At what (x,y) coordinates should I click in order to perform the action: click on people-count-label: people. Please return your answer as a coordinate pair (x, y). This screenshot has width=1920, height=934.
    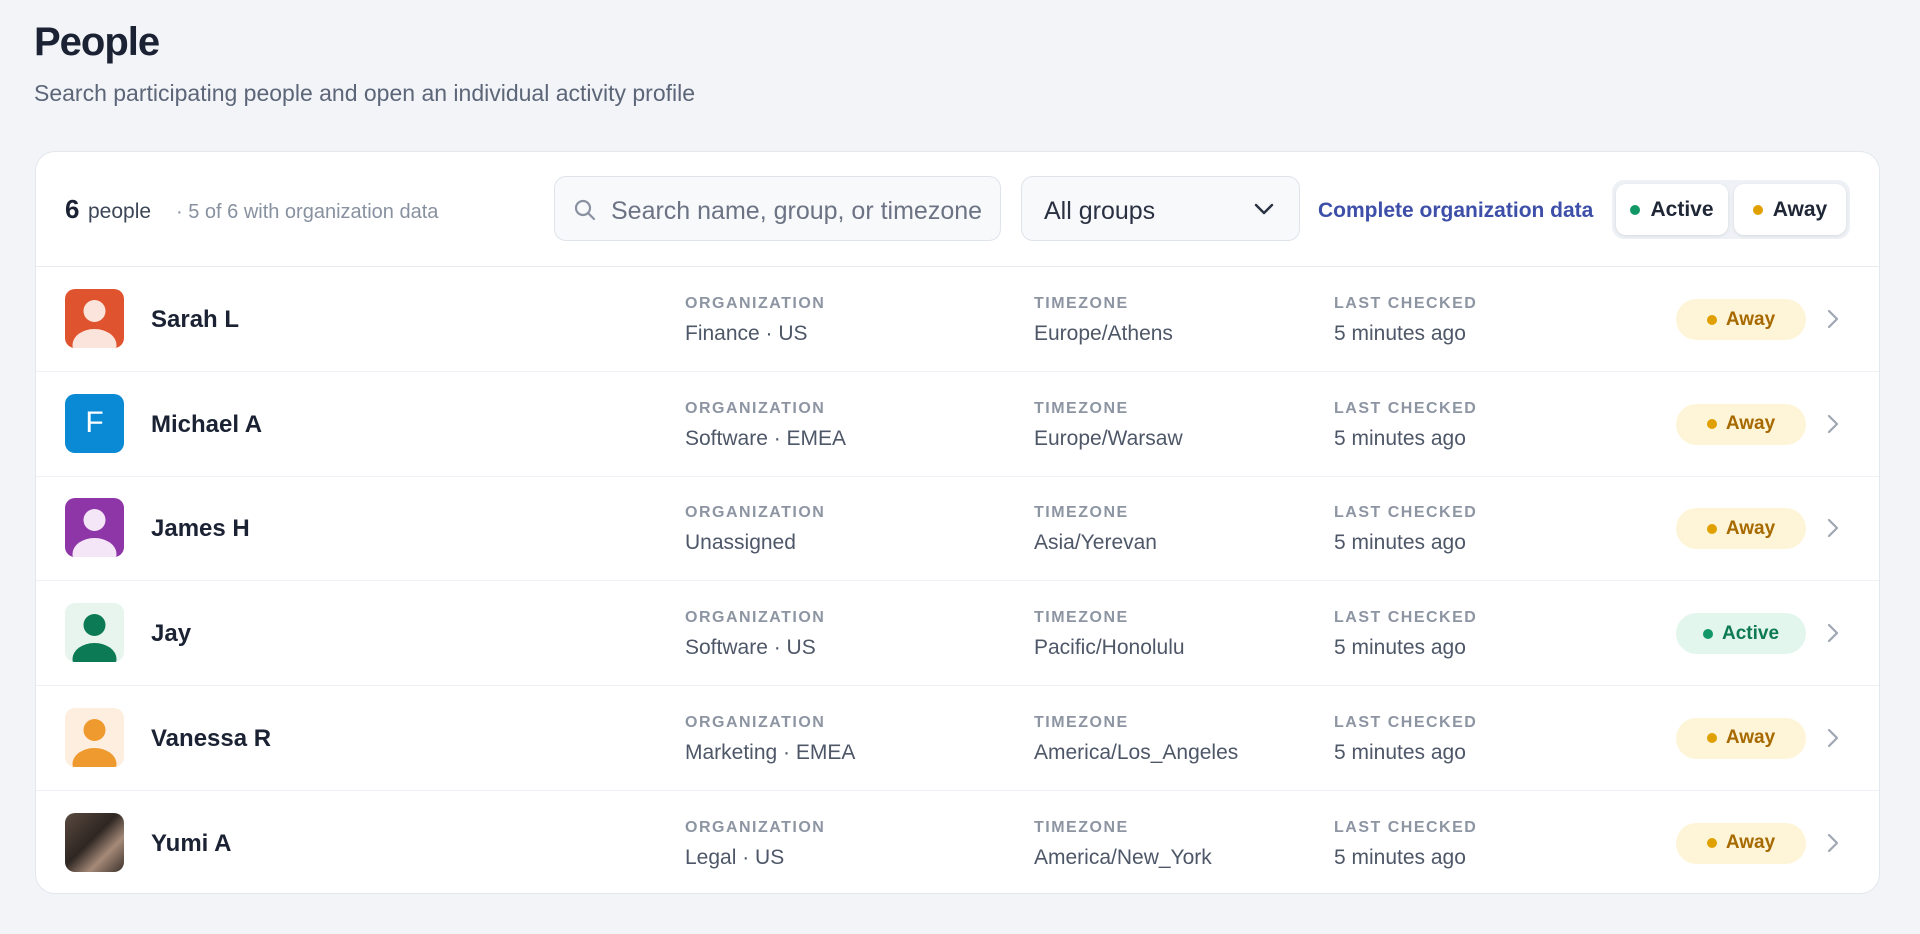
    Looking at the image, I should click on (120, 211).